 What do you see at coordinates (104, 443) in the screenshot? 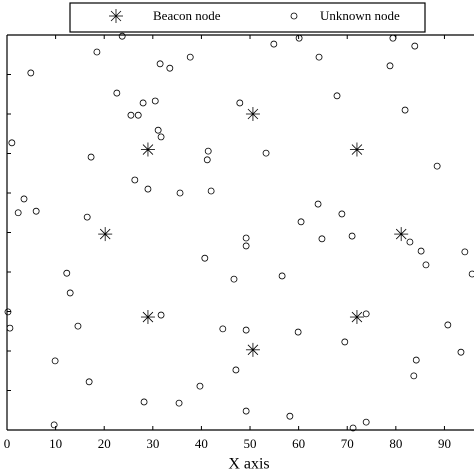
I see `x-tick-label: 20` at bounding box center [104, 443].